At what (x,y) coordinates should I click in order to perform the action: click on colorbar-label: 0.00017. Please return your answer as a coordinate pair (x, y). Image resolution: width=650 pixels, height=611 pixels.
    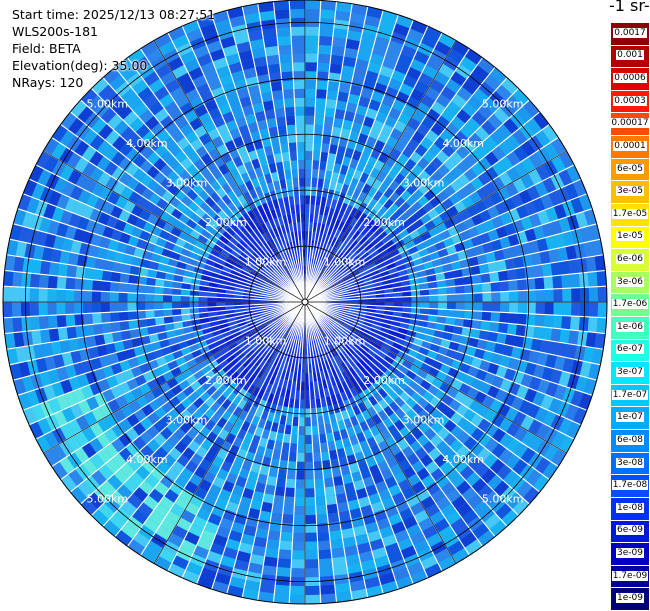
    Looking at the image, I should click on (630, 123).